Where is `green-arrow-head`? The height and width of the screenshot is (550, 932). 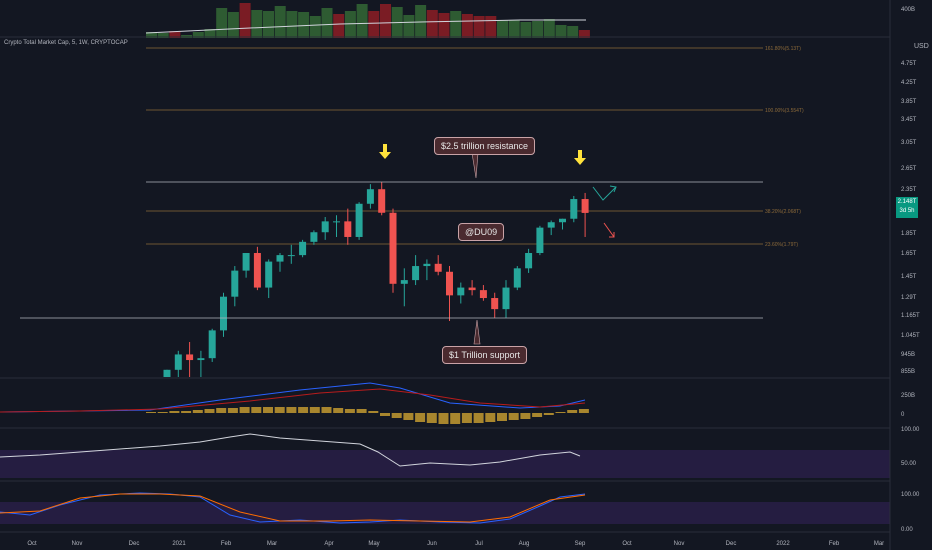
green-arrow-head is located at coordinates (613, 189).